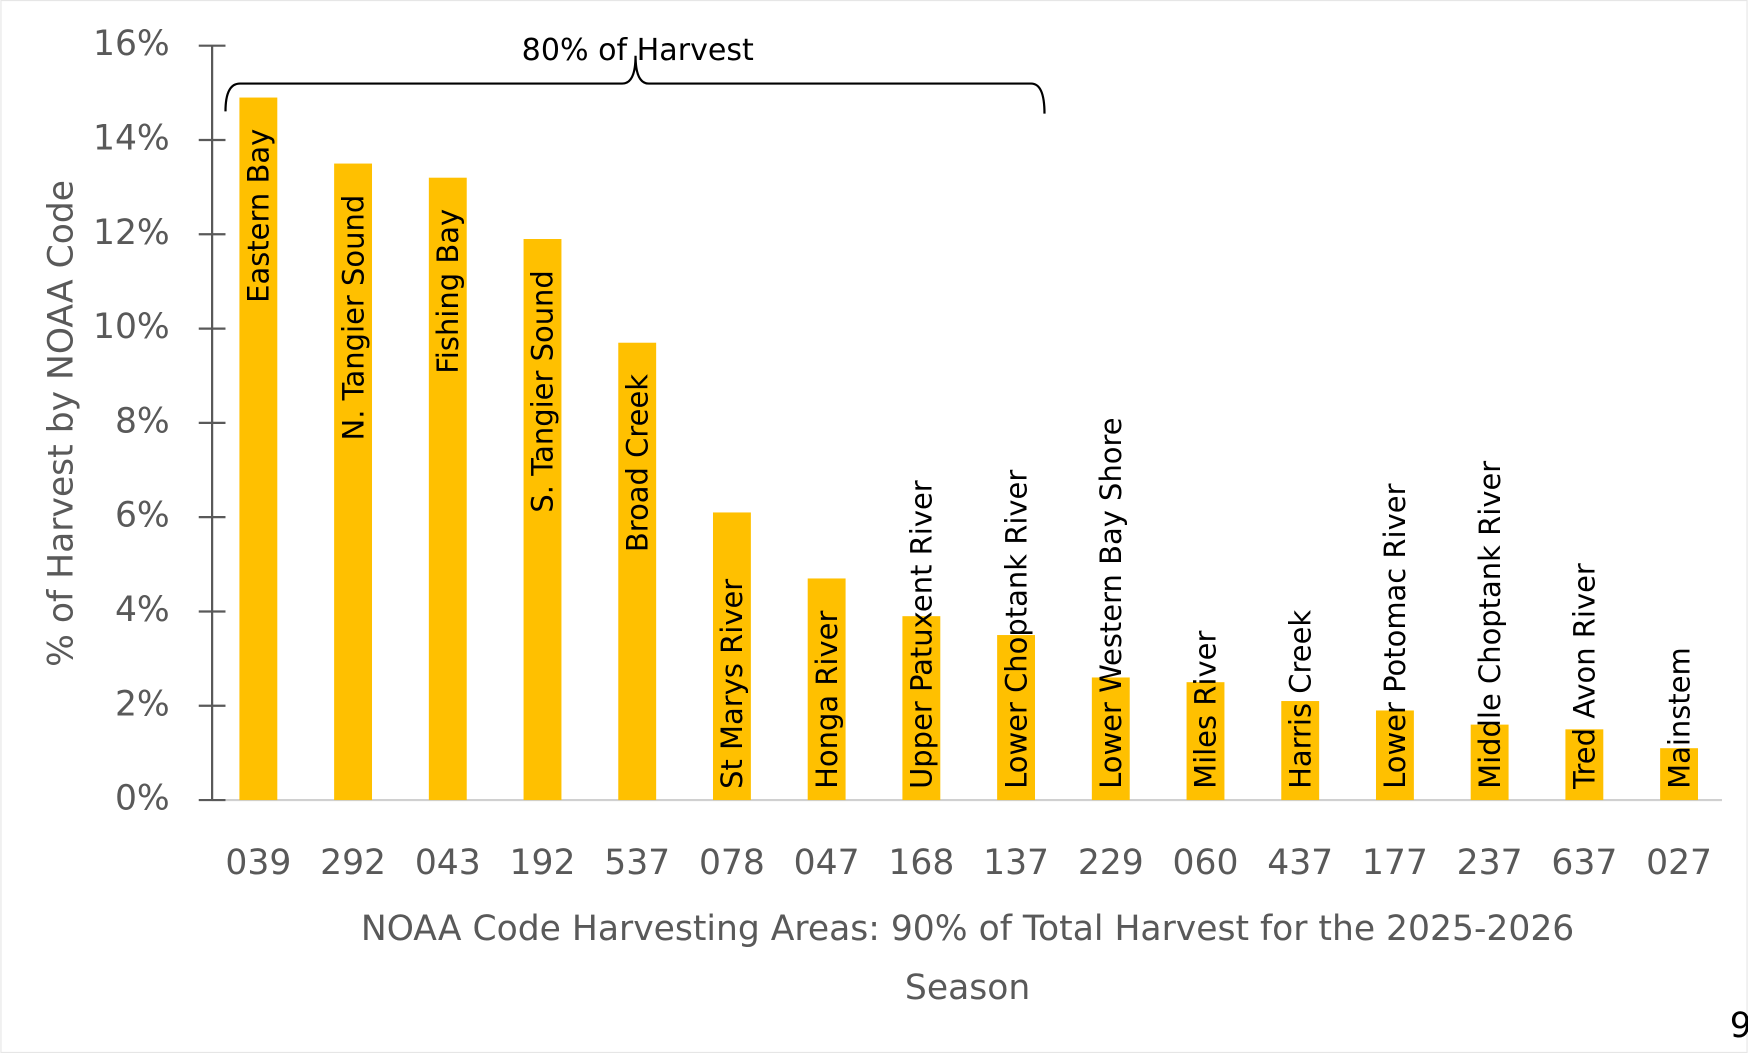  Describe the element at coordinates (1739, 1026) in the screenshot. I see `page-number: 9` at that location.